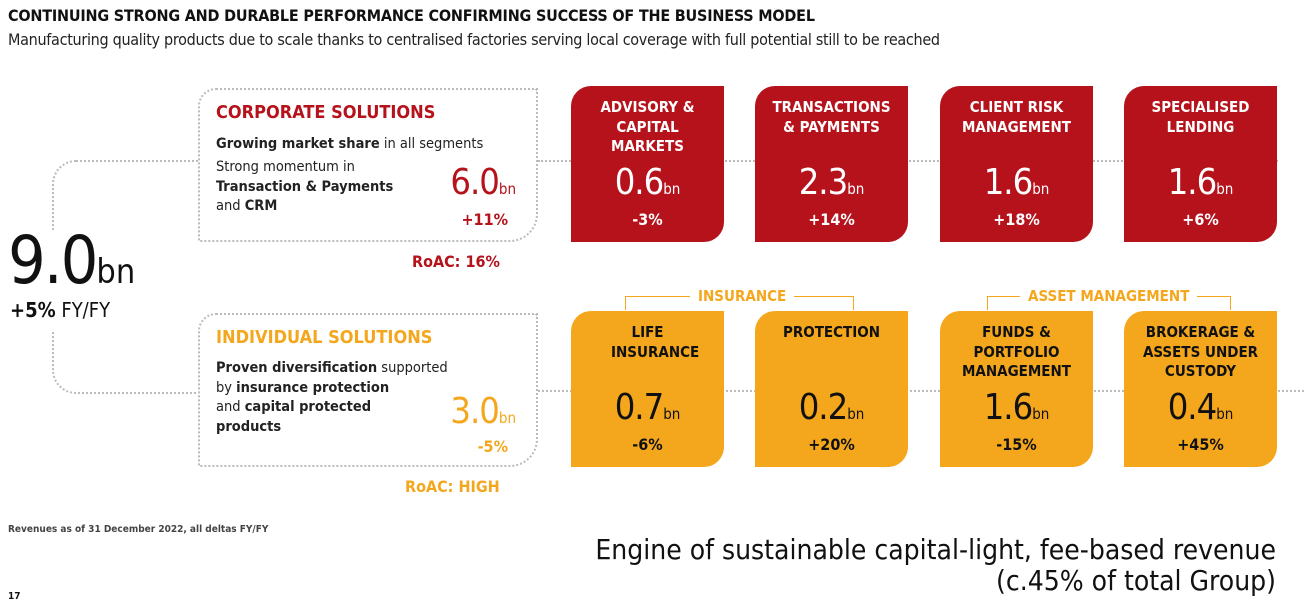 This screenshot has height=616, width=1304. What do you see at coordinates (55, 280) in the screenshot?
I see `connector-gap` at bounding box center [55, 280].